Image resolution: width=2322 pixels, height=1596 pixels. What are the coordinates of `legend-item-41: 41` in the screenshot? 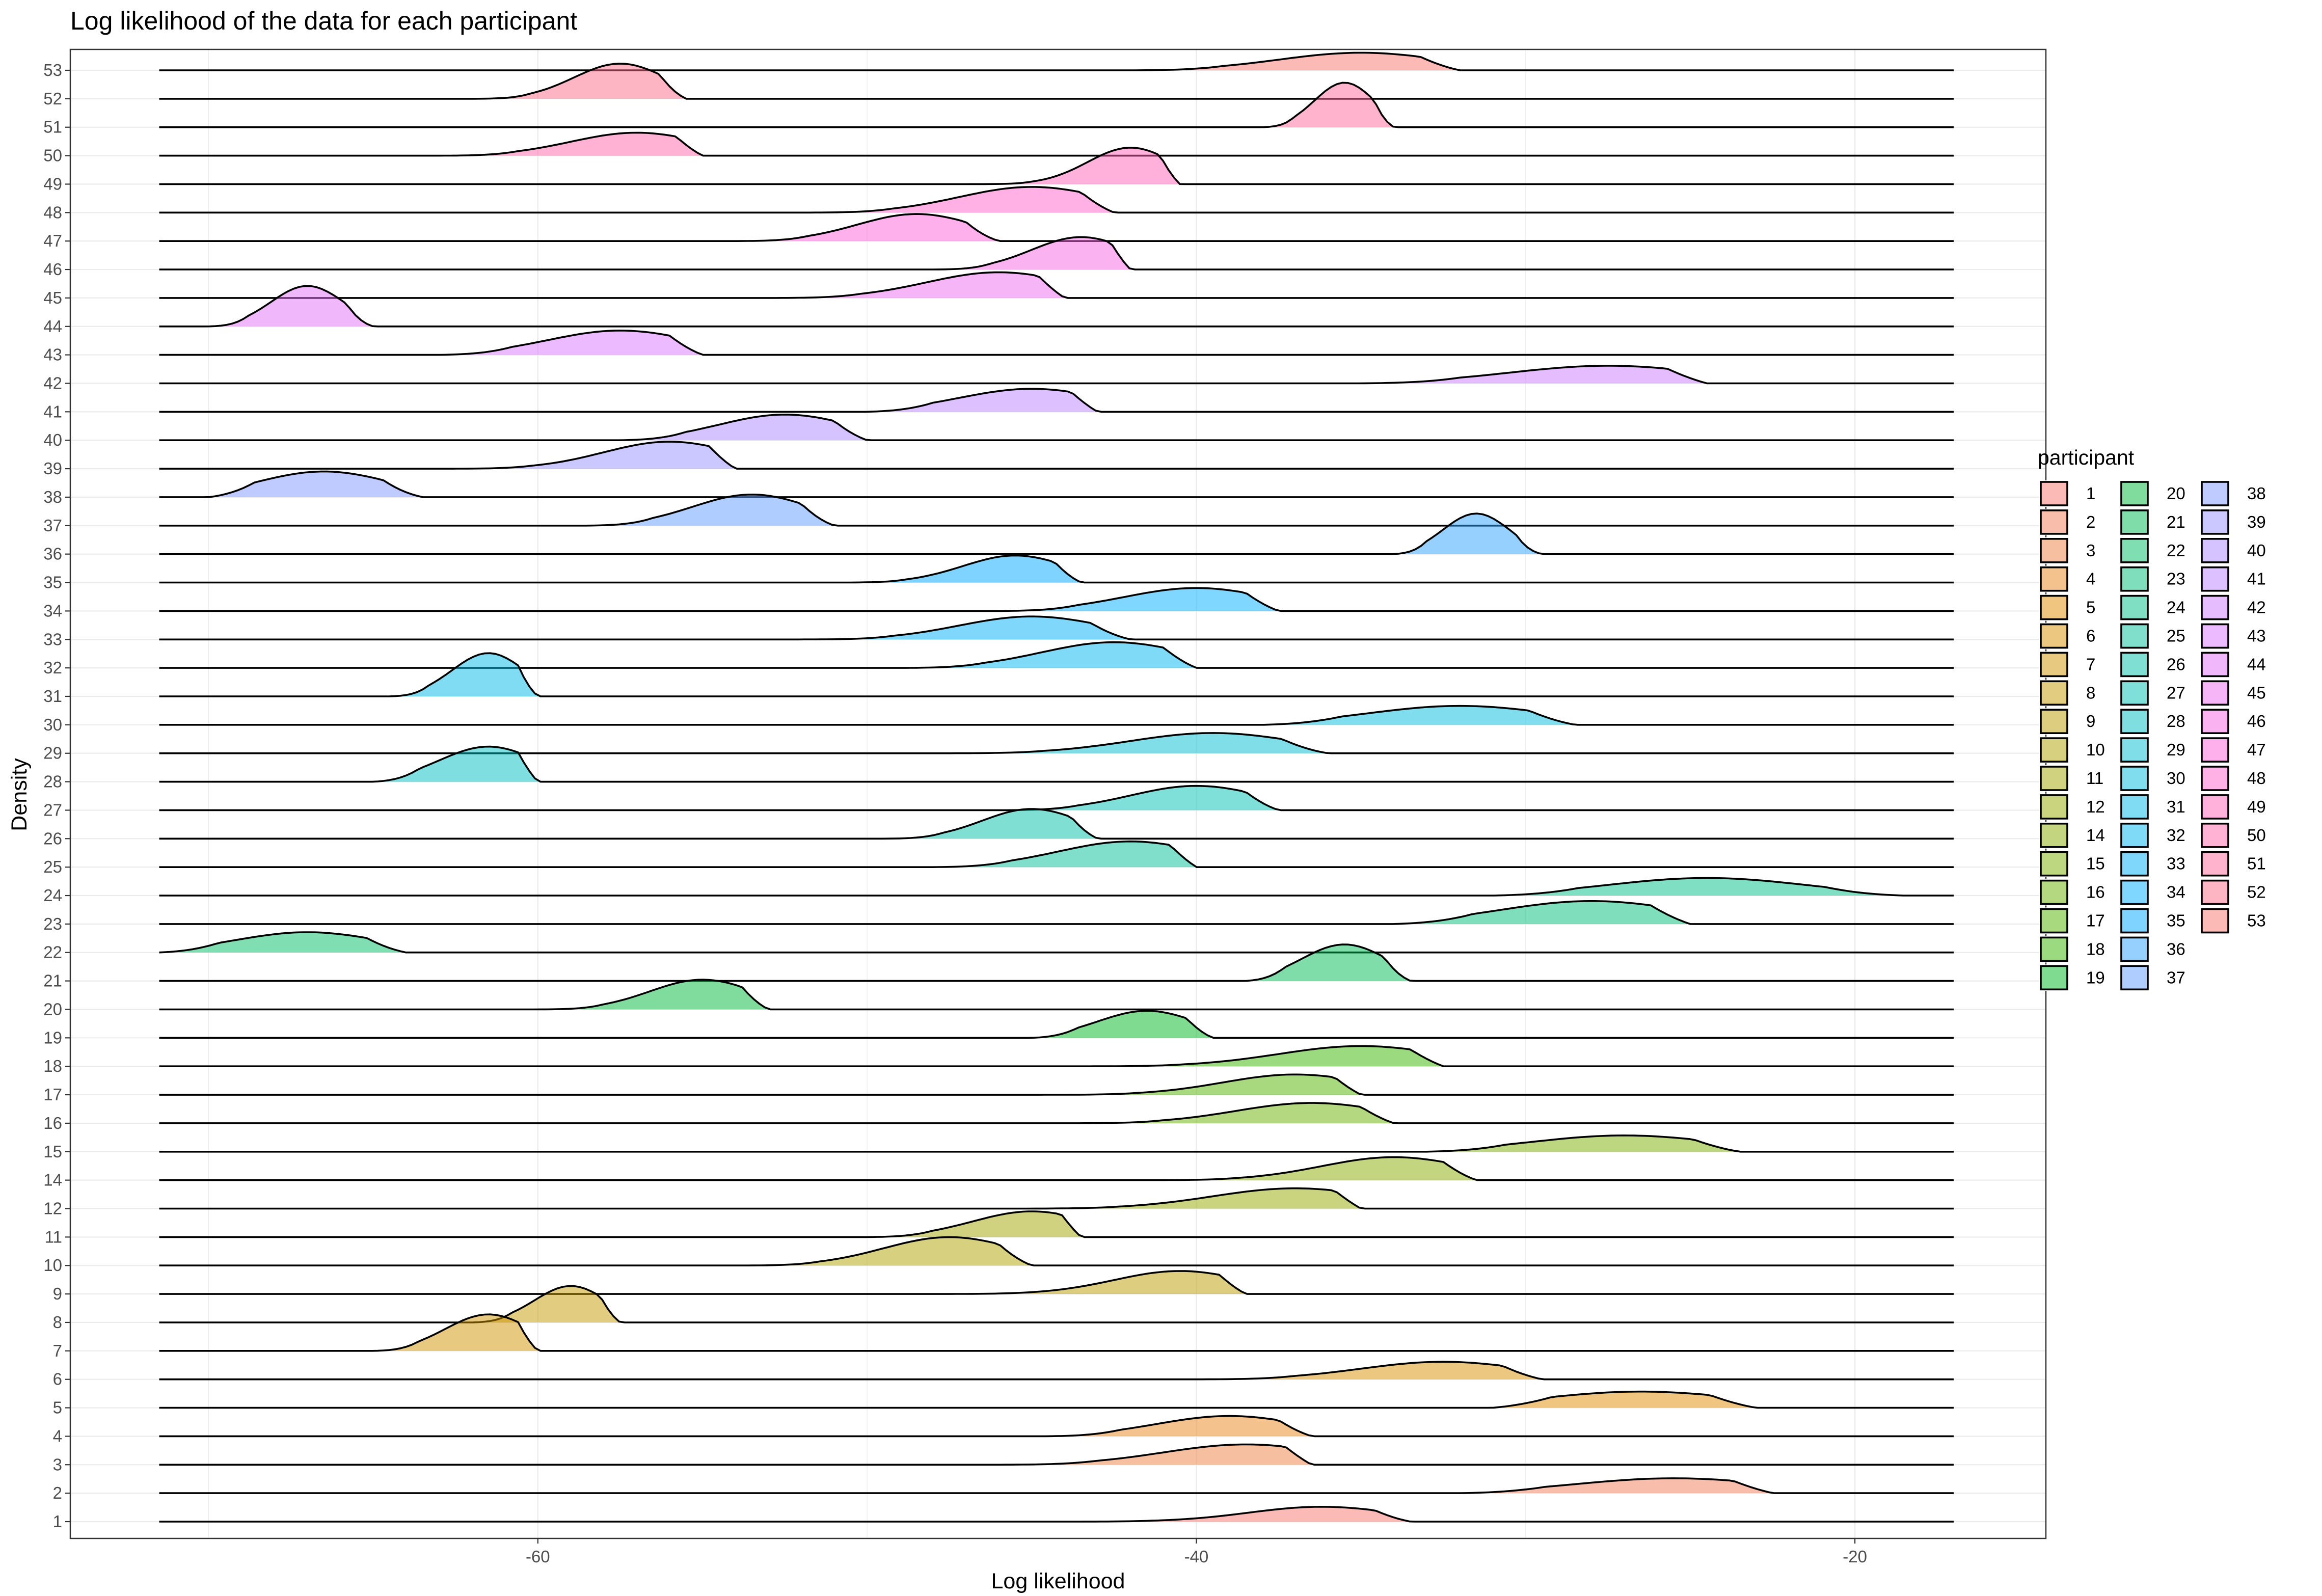 It's located at (2233, 578).